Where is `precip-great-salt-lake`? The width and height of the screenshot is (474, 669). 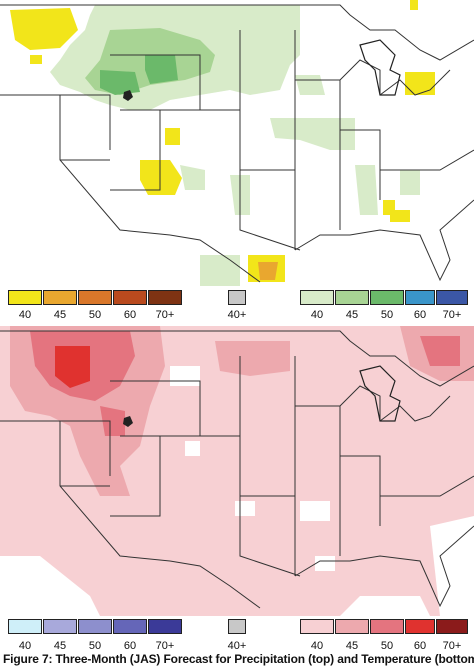 precip-great-salt-lake is located at coordinates (128, 95).